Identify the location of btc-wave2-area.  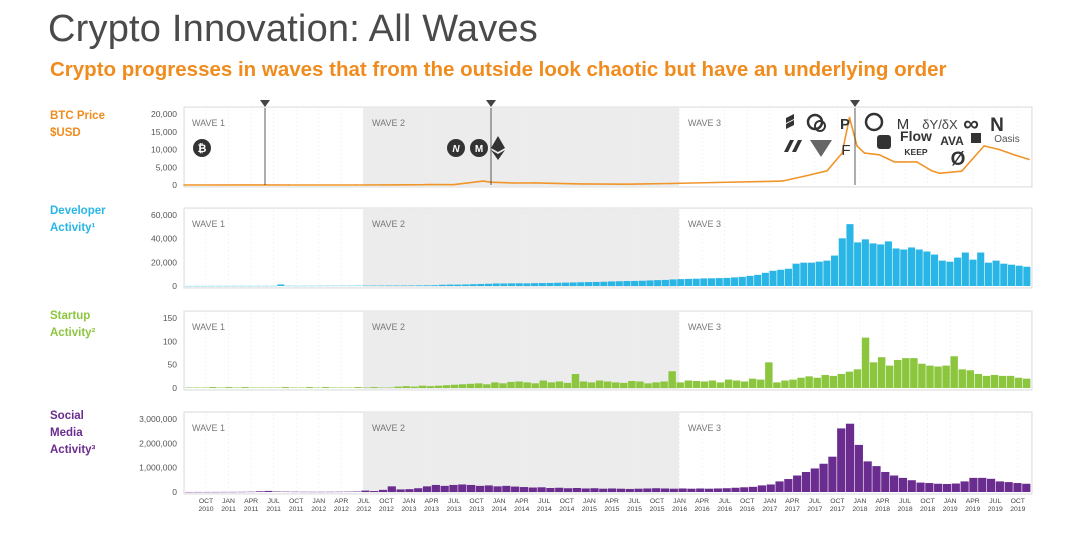
(521, 147).